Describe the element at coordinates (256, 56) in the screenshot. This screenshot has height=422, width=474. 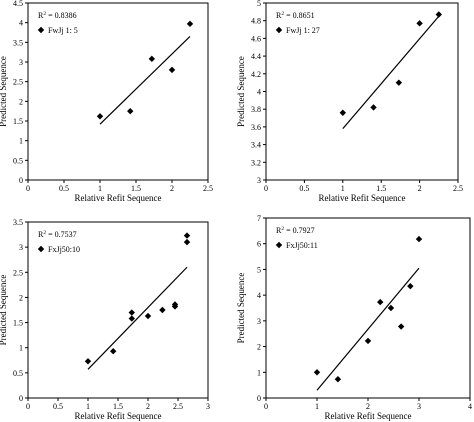
I see `y-tick-label: 4.4` at that location.